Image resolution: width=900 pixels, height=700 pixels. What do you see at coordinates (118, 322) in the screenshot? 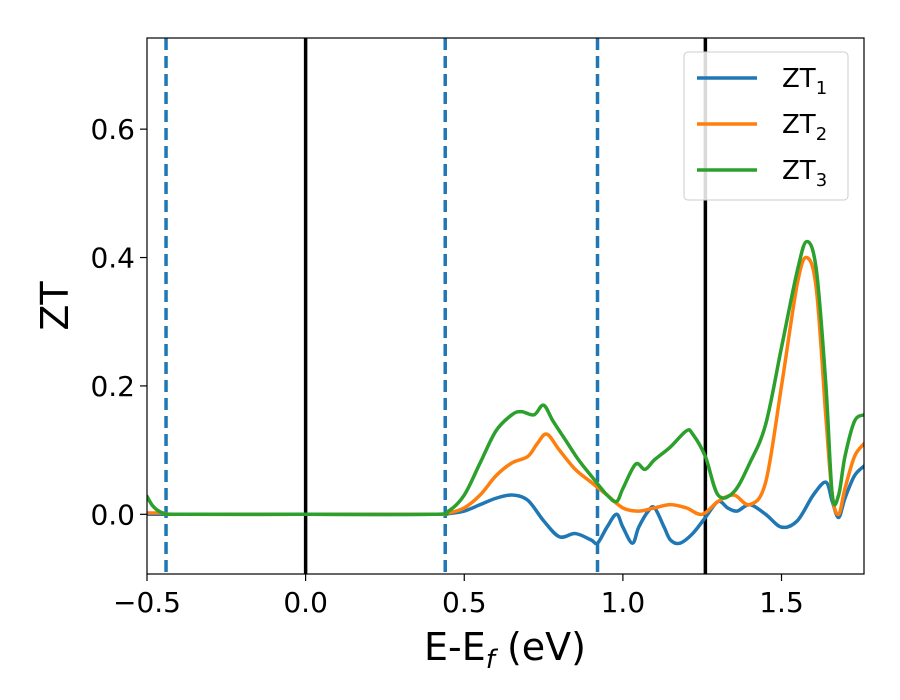
I see `y-axis-ticks: 0.0 0.2 0.4 0.6` at bounding box center [118, 322].